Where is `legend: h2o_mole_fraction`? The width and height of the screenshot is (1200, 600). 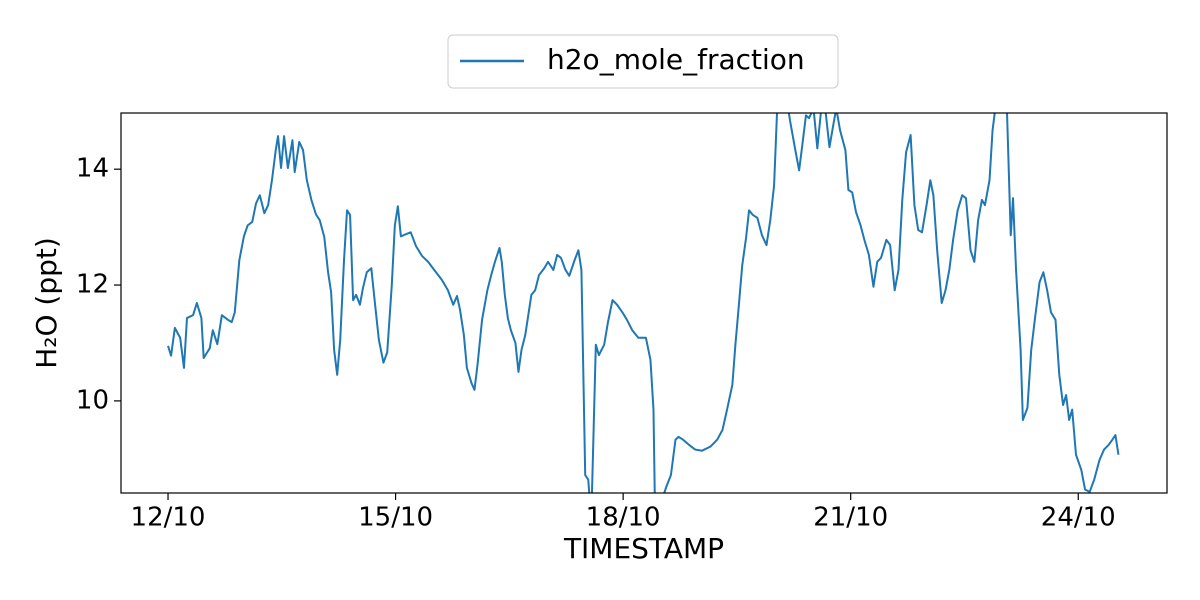
legend: h2o_mole_fraction is located at coordinates (643, 61).